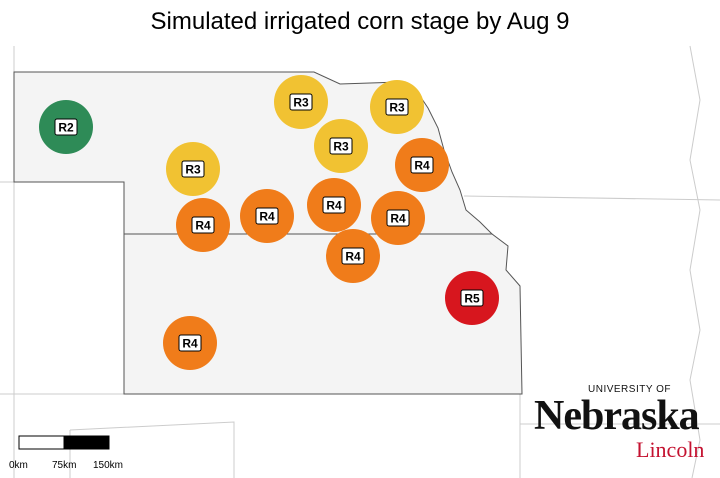 Image resolution: width=720 pixels, height=478 pixels. I want to click on logo-university-text: UNIVERSITY OF, so click(629, 389).